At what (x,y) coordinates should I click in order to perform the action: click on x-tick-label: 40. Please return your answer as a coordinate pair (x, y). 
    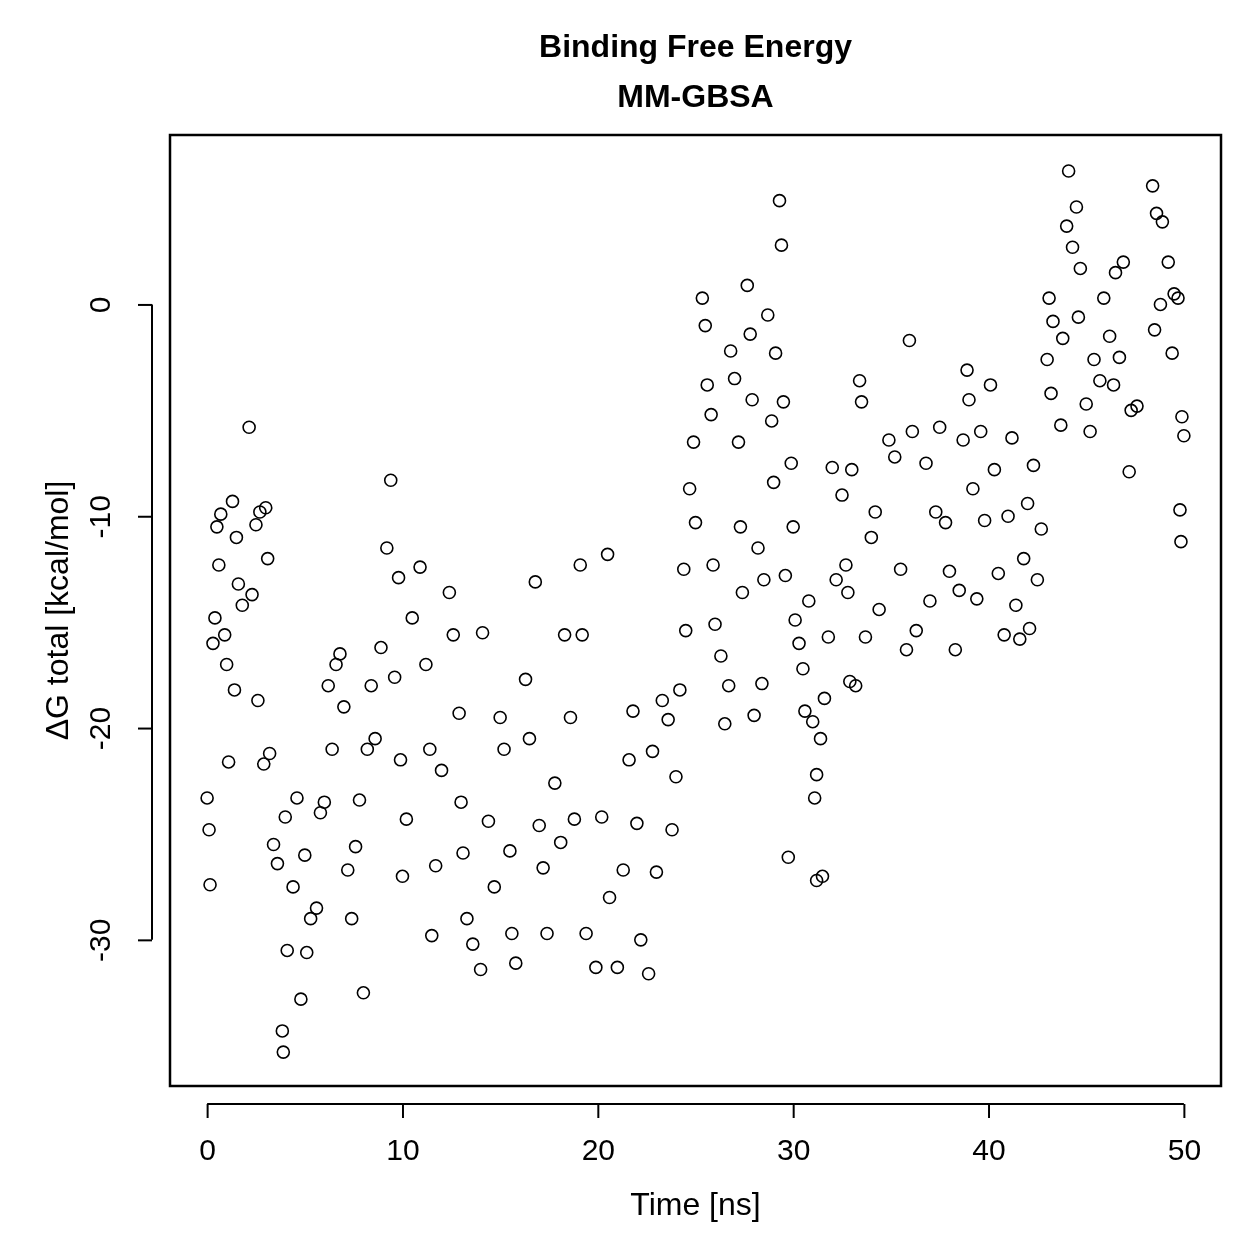
    Looking at the image, I should click on (989, 1149).